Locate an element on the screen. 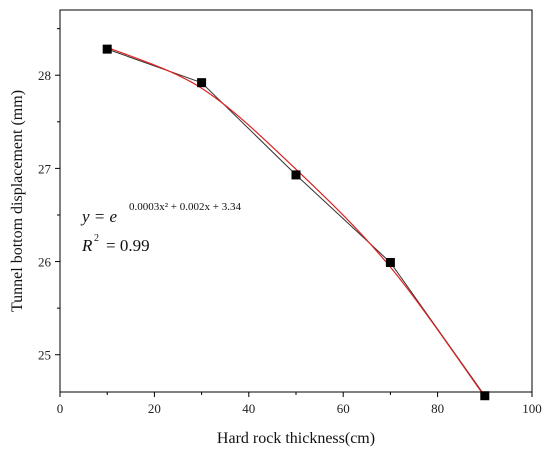 This screenshot has height=458, width=550. x-tick-label: 0 is located at coordinates (60, 408).